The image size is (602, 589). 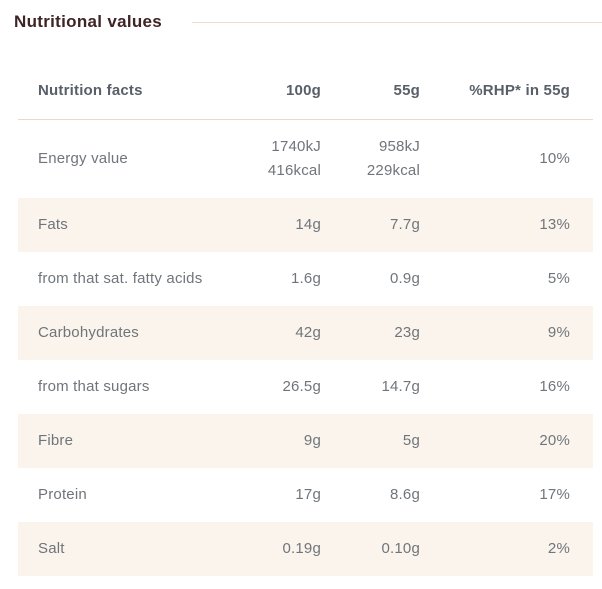 I want to click on value-rhp: 9%, so click(x=558, y=332).